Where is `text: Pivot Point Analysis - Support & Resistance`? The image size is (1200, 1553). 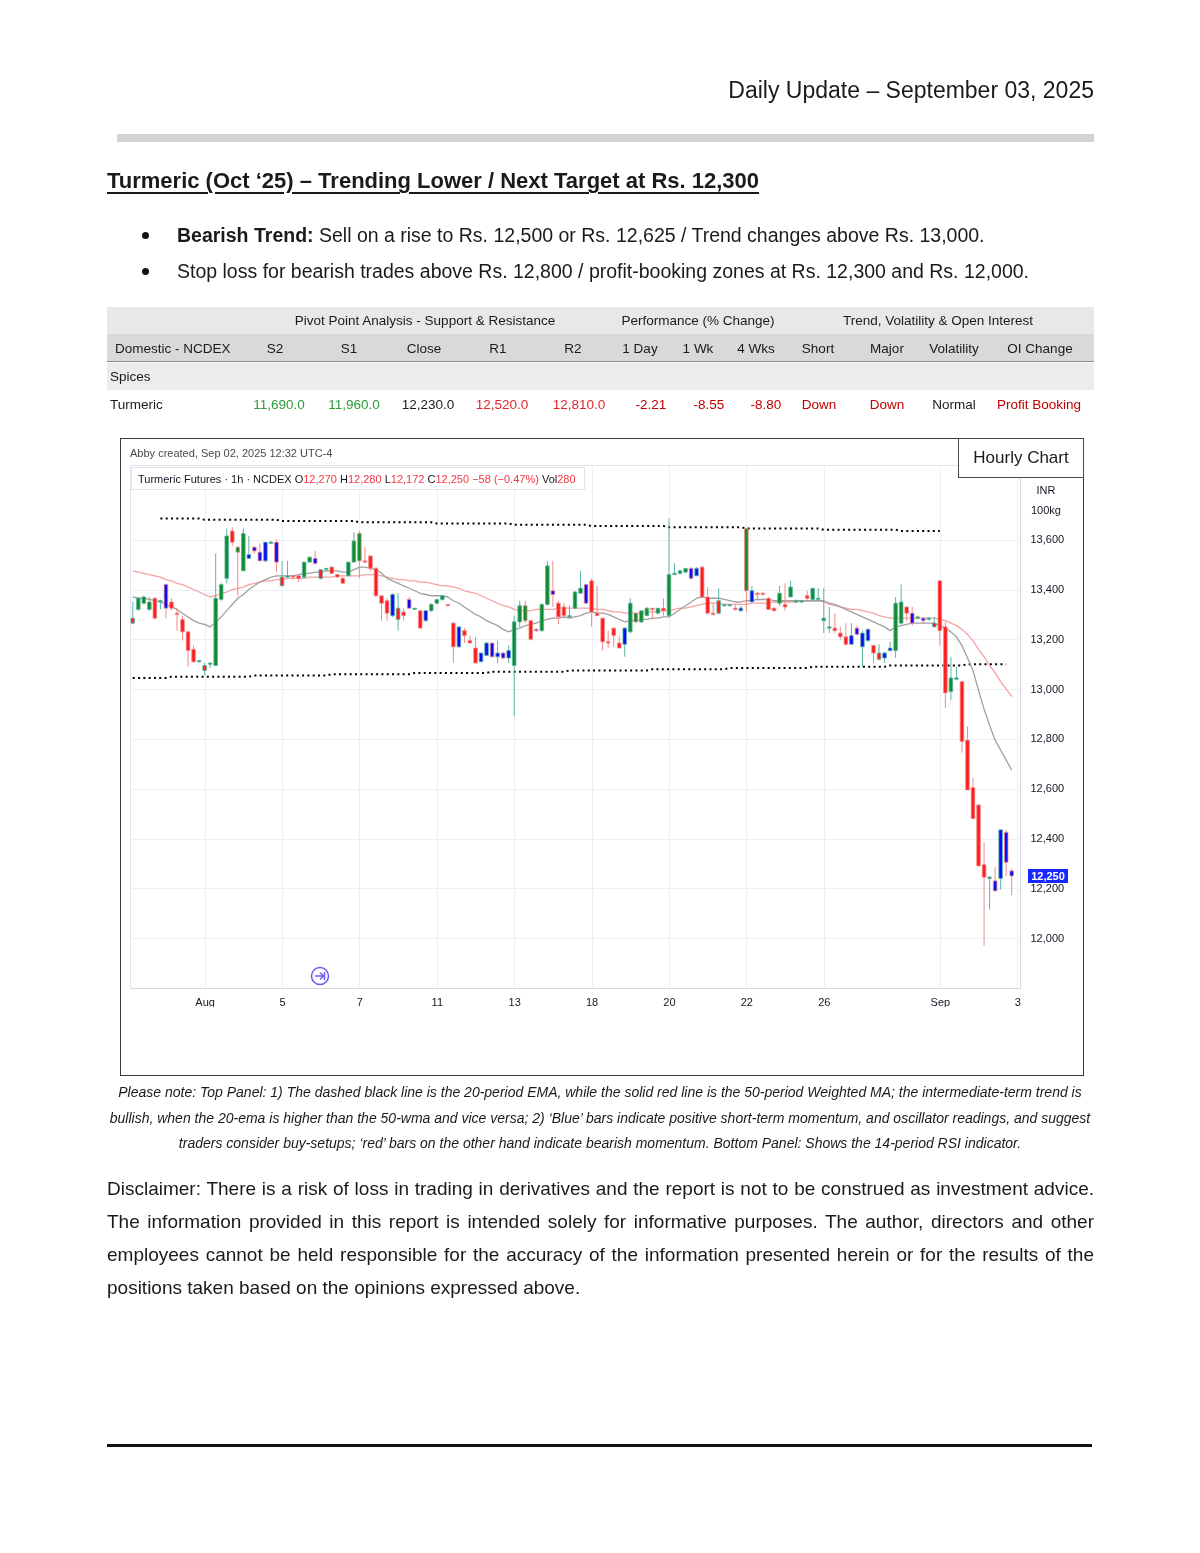 text: Pivot Point Analysis - Support & Resistance is located at coordinates (425, 320).